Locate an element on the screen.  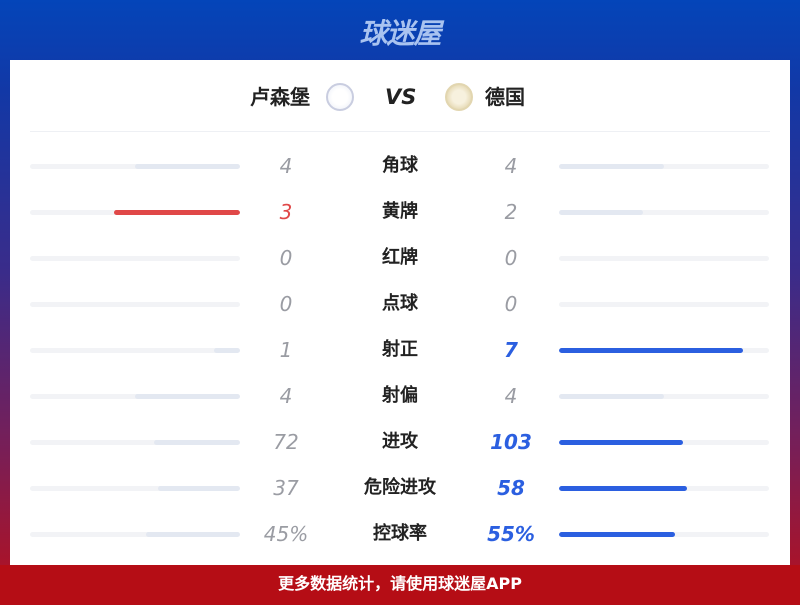
stat-row: 1 射正 7 is located at coordinates (400, 350).